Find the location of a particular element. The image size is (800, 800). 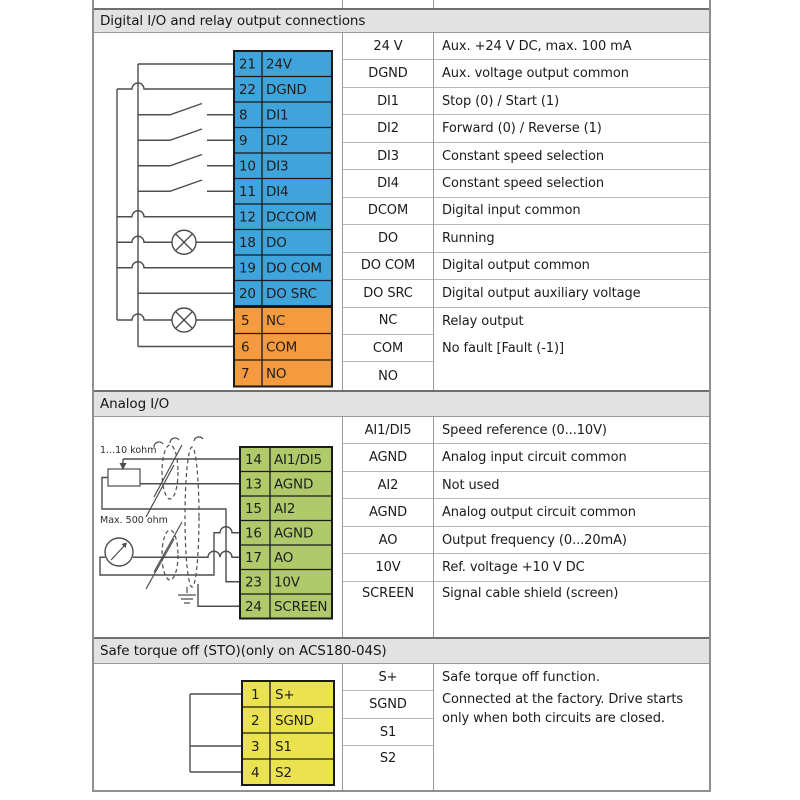

terminal-label: AO is located at coordinates (283, 558).